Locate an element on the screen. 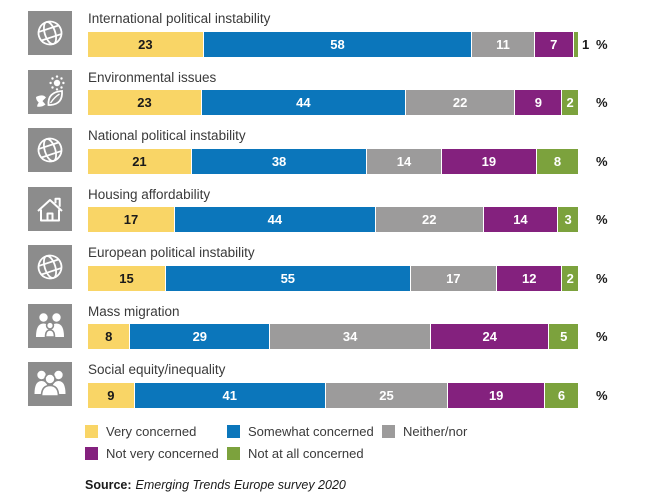  segment-value: 24 is located at coordinates (489, 337).